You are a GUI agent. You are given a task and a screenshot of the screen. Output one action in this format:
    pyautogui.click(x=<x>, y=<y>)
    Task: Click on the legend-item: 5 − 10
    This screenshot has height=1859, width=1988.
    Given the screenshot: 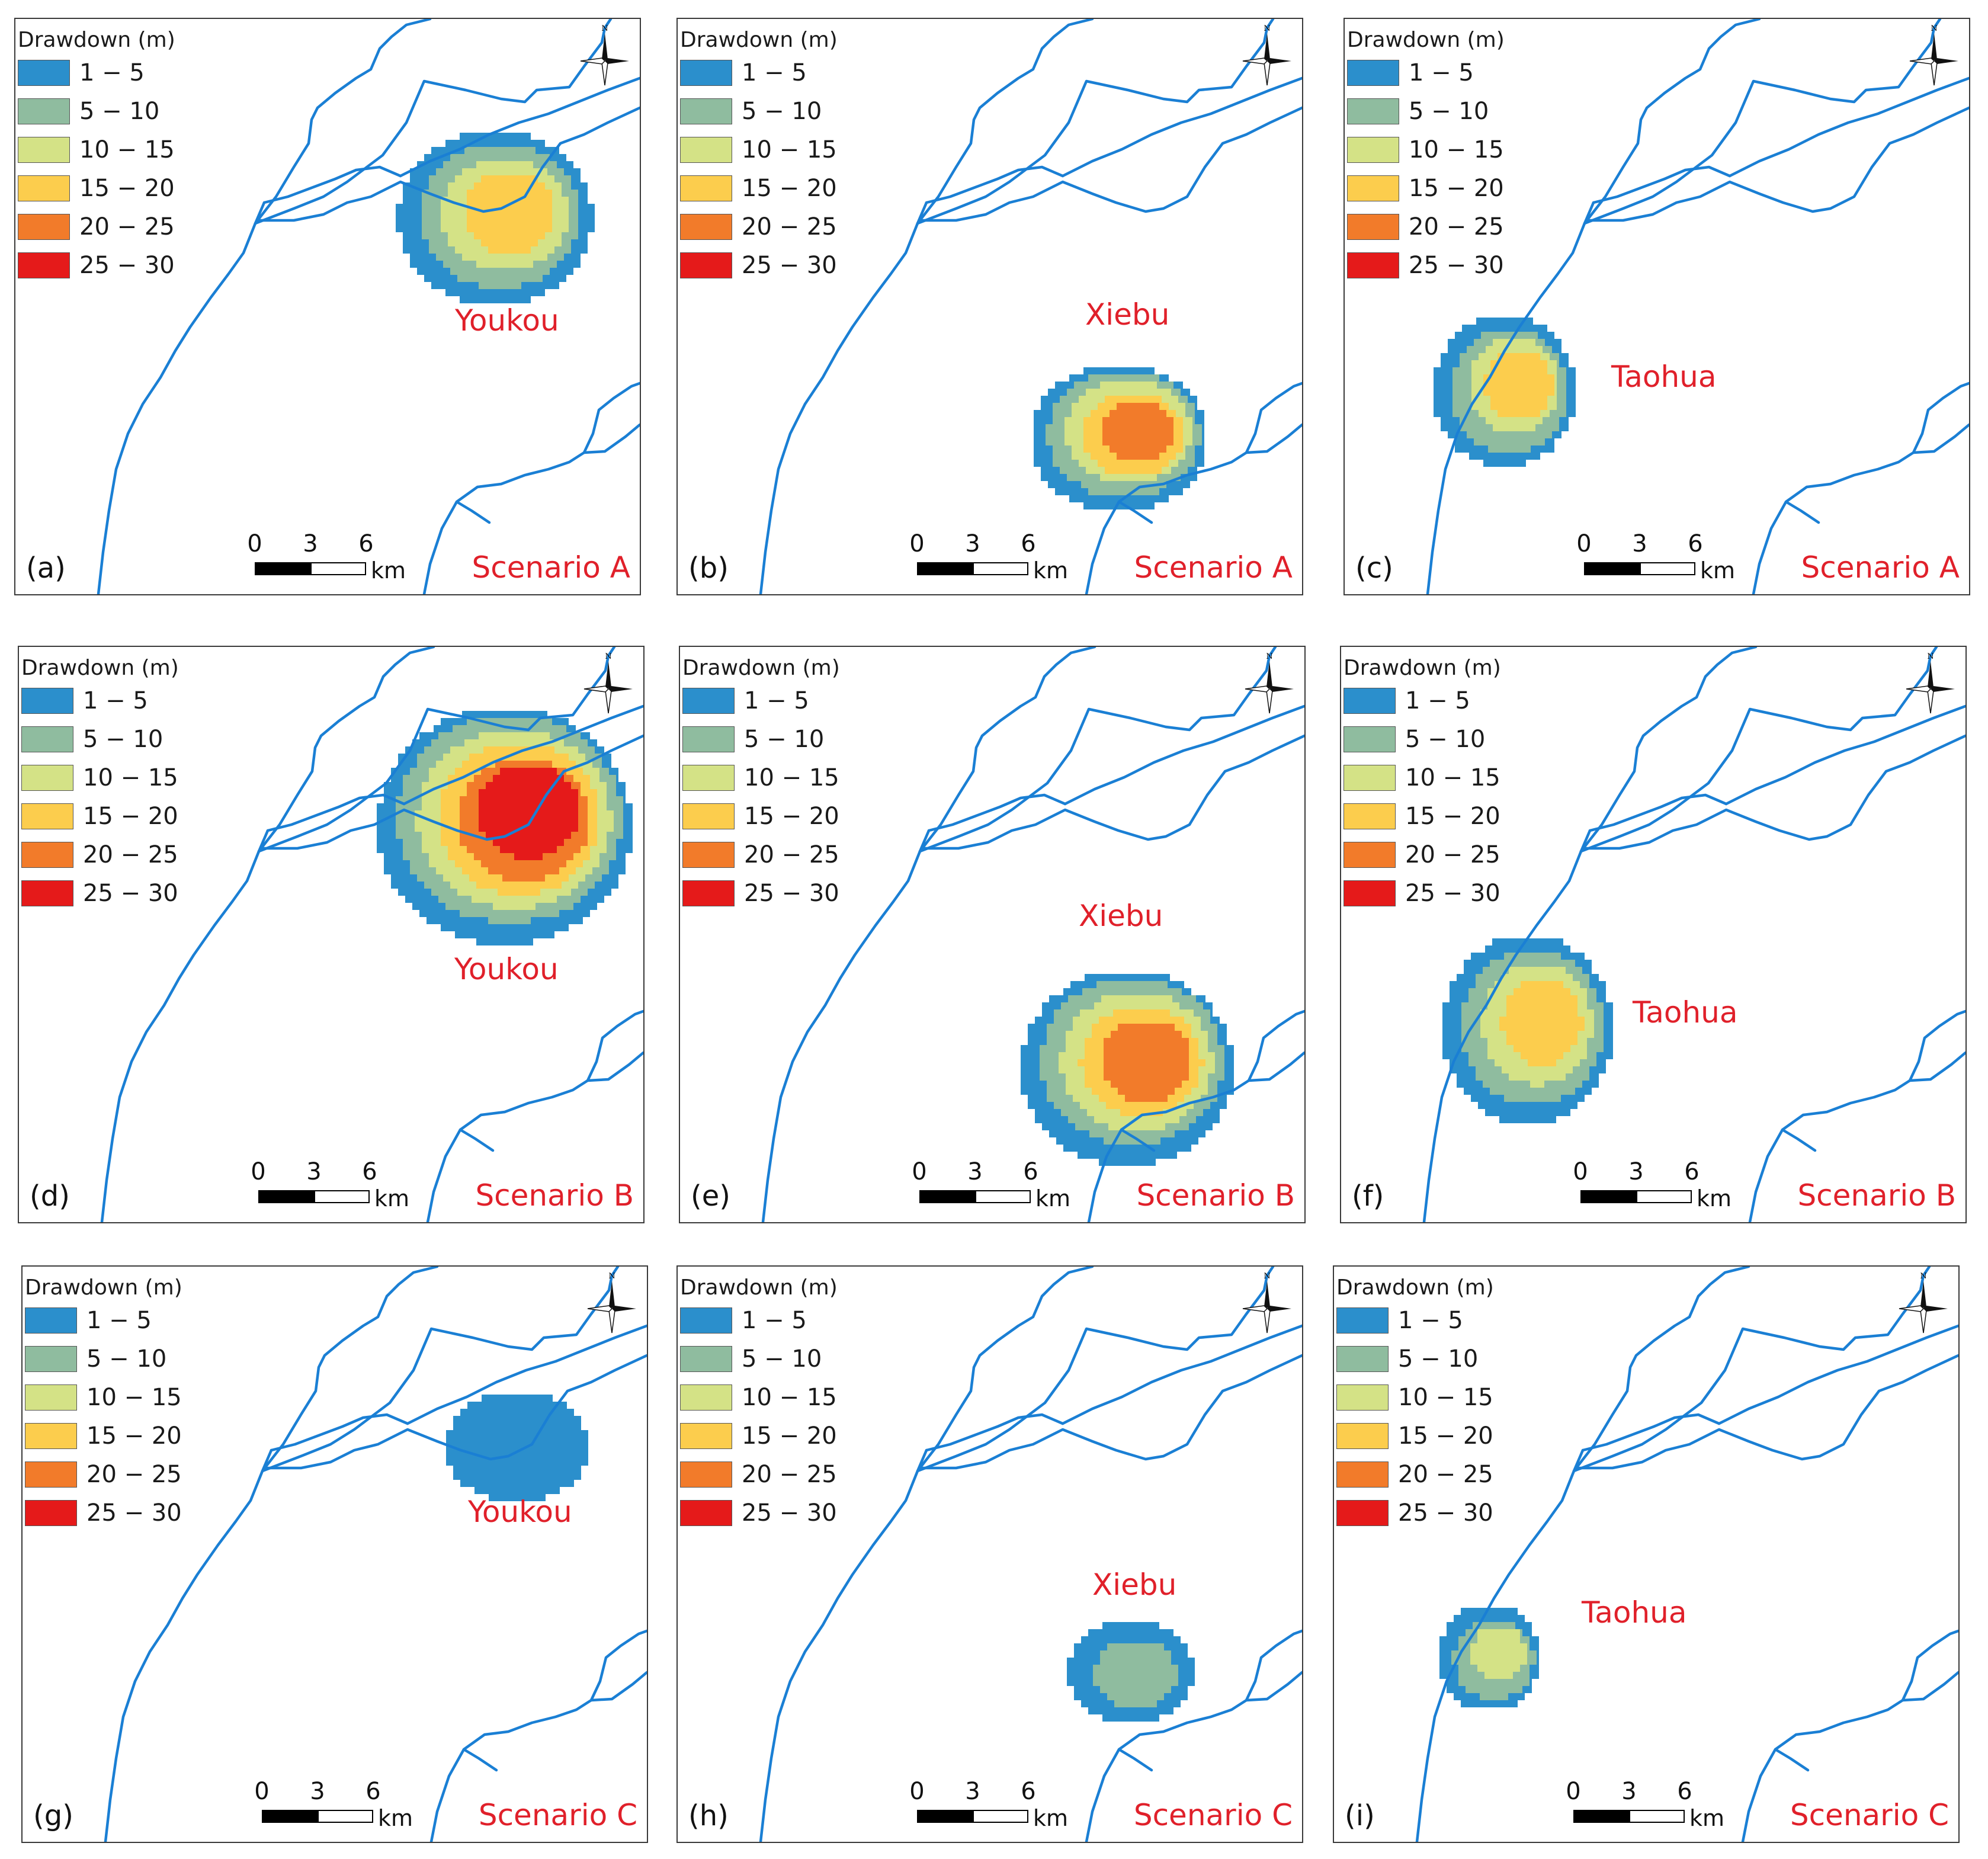 What is the action you would take?
    pyautogui.click(x=1426, y=111)
    